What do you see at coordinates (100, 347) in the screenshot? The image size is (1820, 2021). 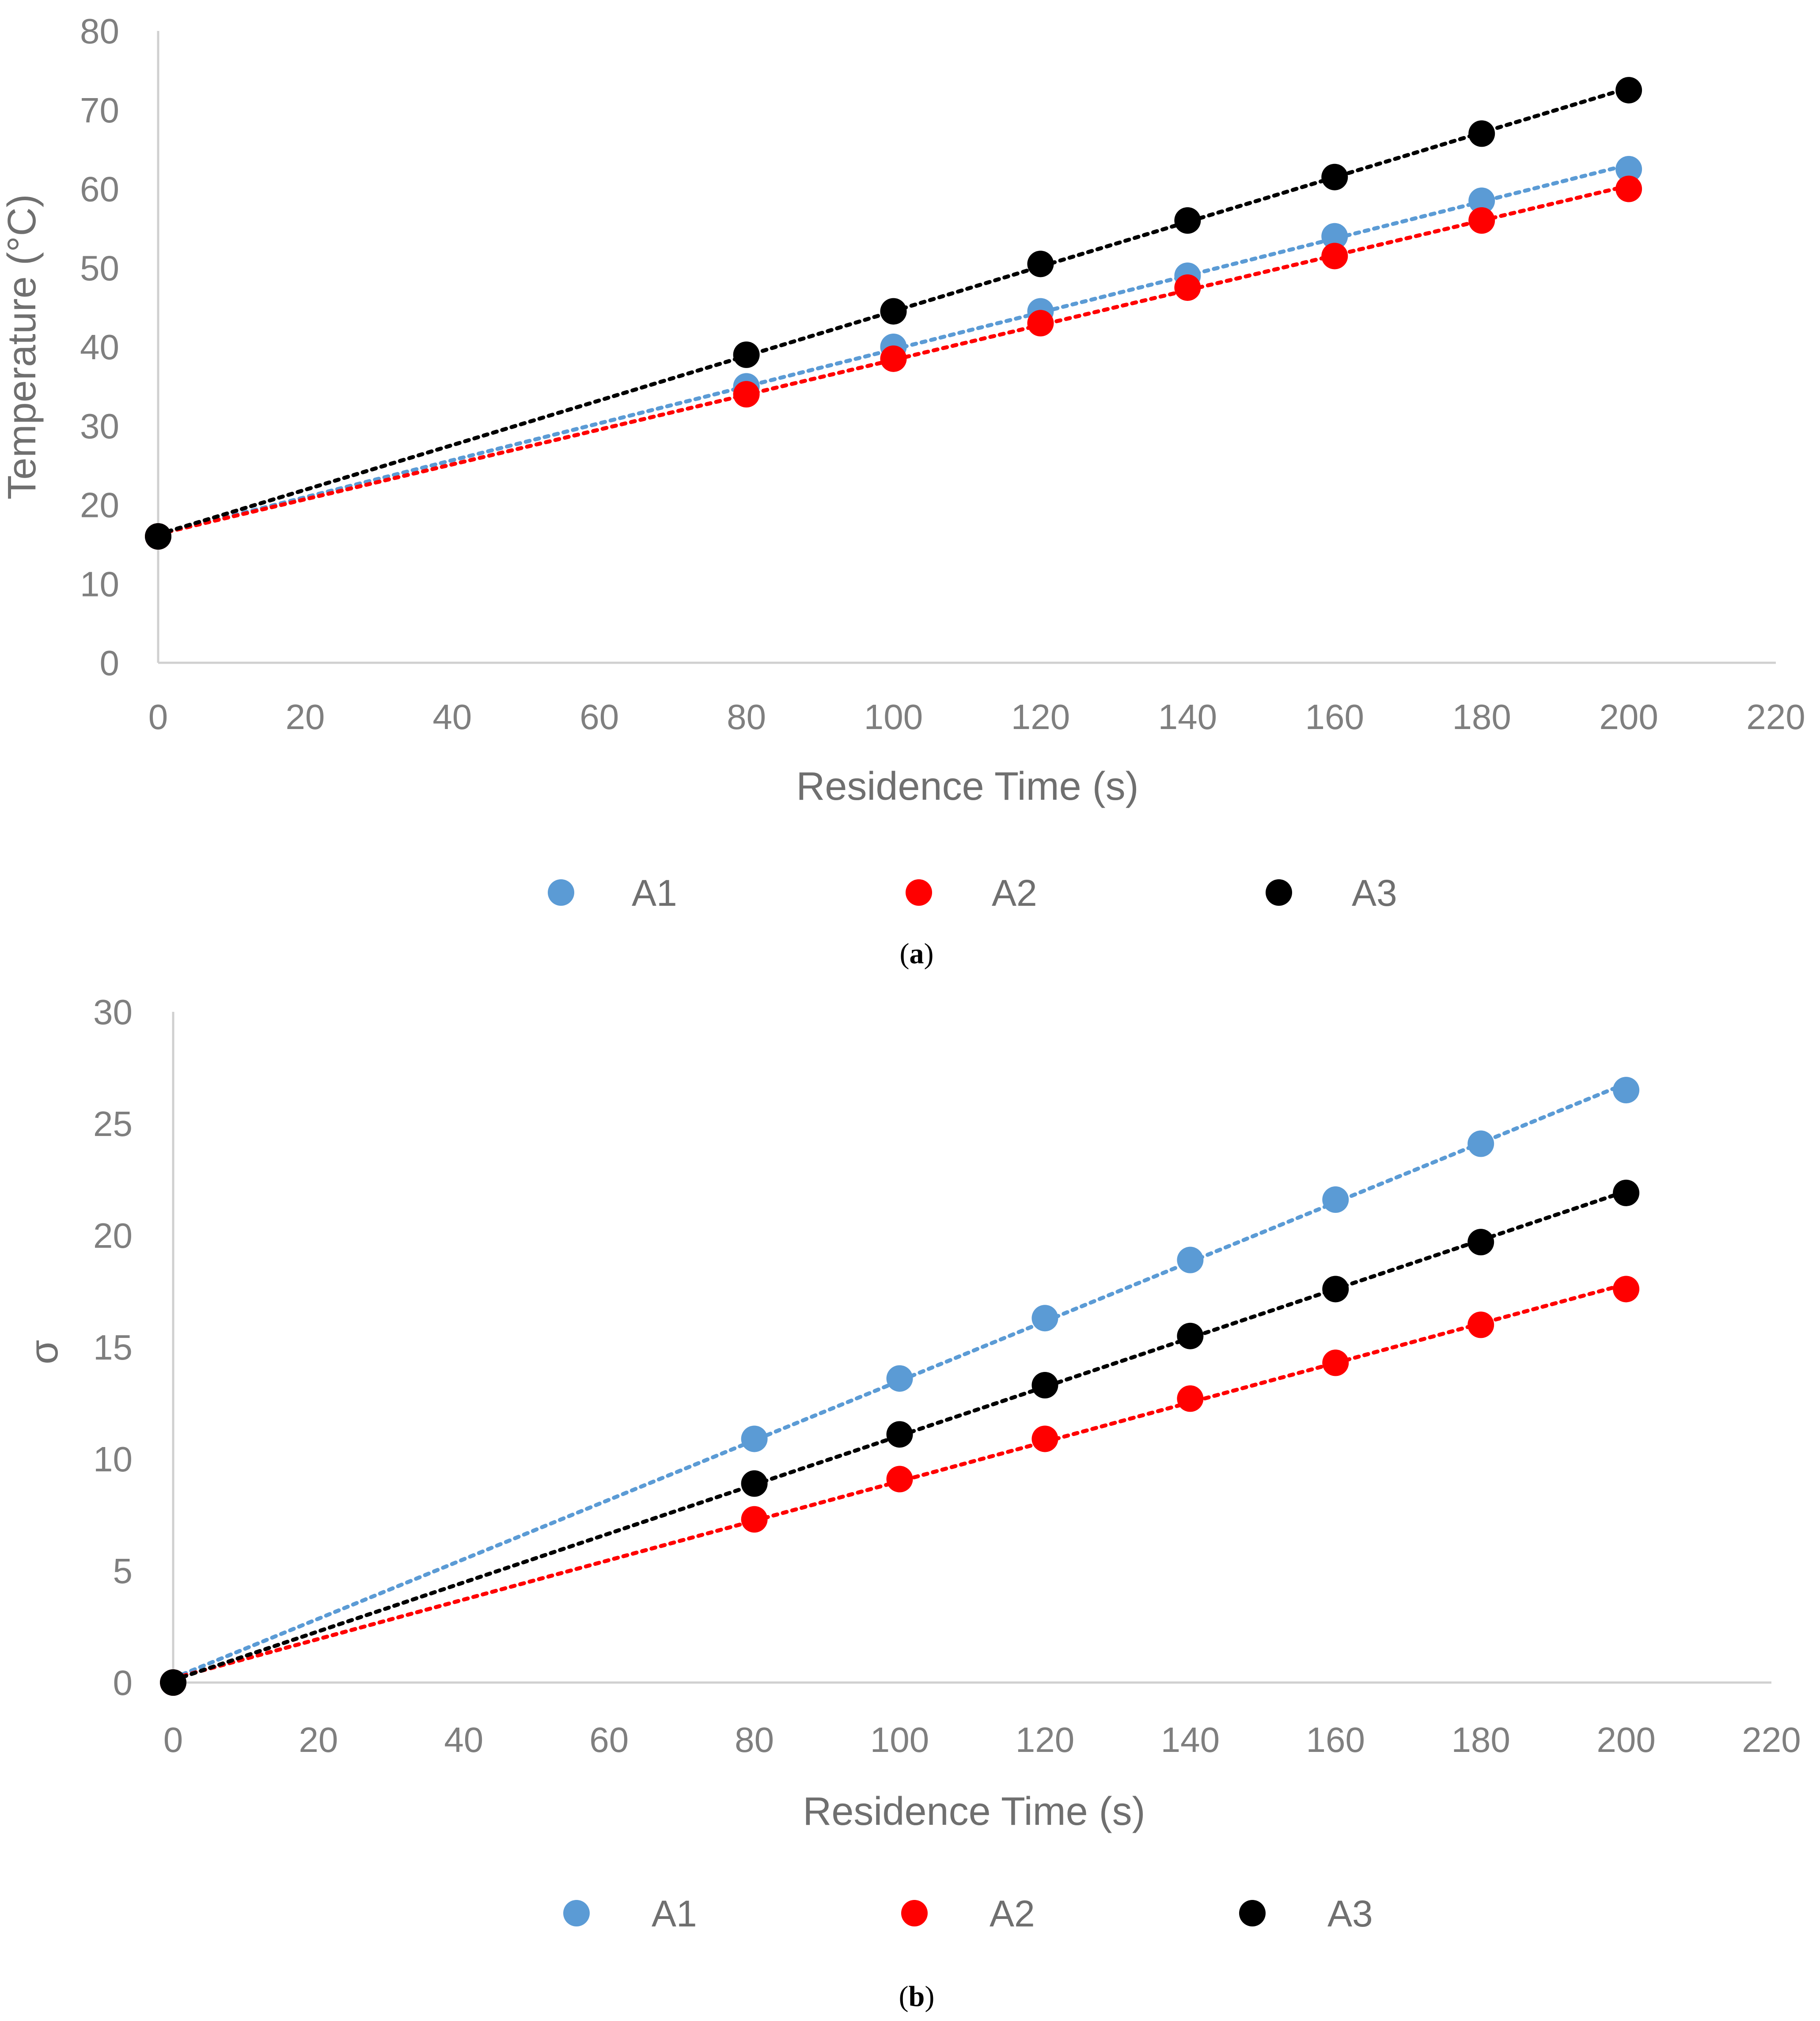 I see `chart-a-y-tick-label: 40` at bounding box center [100, 347].